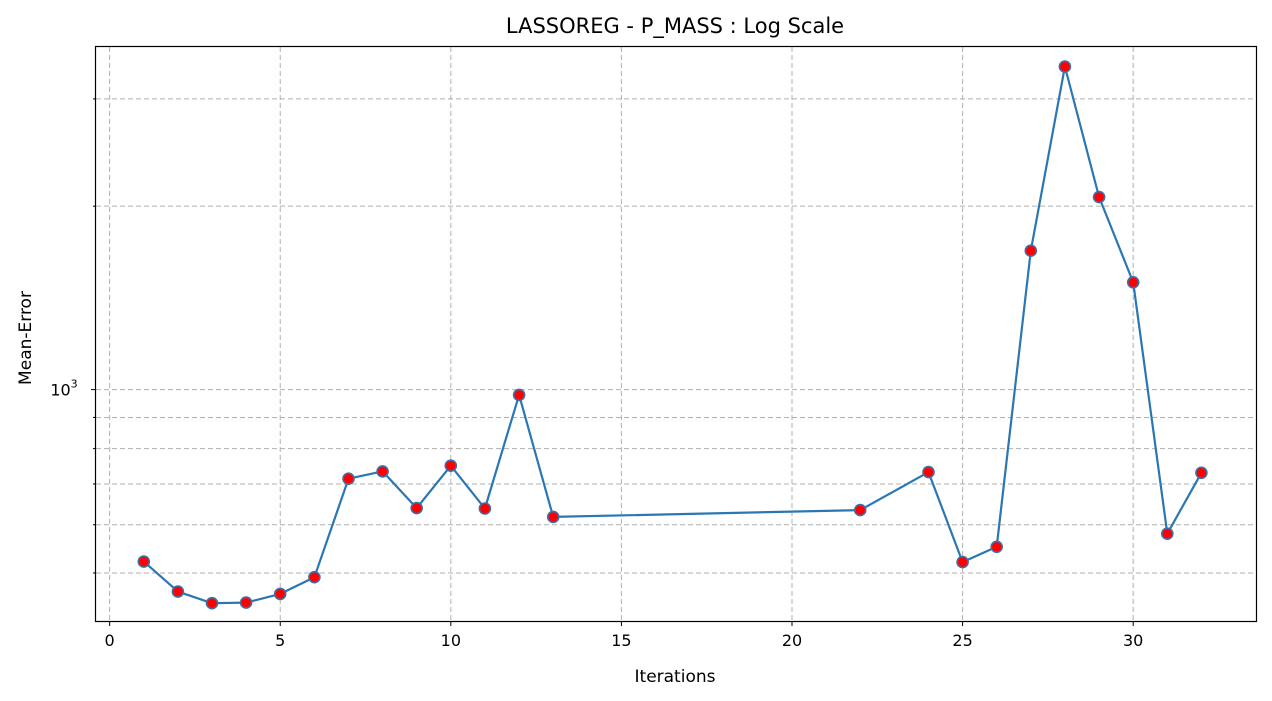 The width and height of the screenshot is (1272, 701). Describe the element at coordinates (621, 640) in the screenshot. I see `x-tick-label: 15` at that location.